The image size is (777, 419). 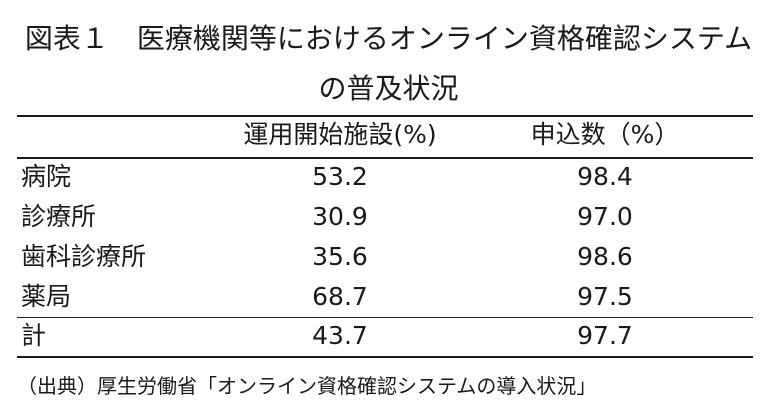 I want to click on row-label: 診療所, so click(x=59, y=216).